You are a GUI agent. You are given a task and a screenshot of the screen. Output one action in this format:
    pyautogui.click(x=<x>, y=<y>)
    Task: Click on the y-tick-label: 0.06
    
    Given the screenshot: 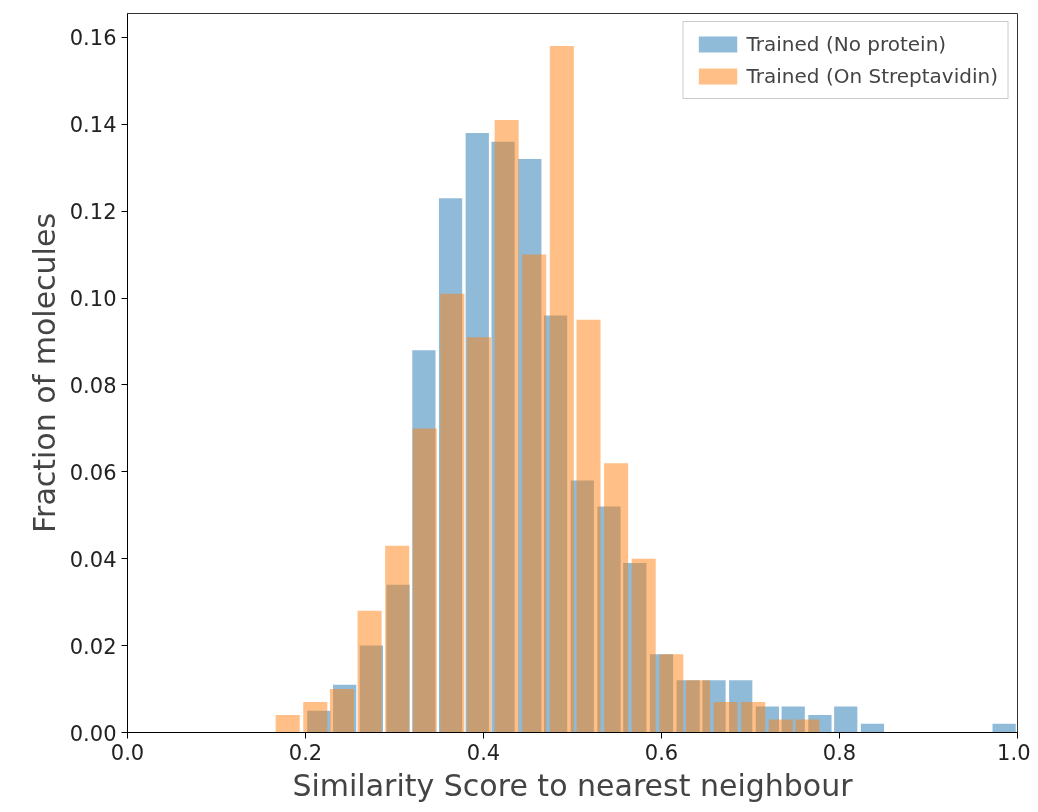 What is the action you would take?
    pyautogui.click(x=93, y=472)
    